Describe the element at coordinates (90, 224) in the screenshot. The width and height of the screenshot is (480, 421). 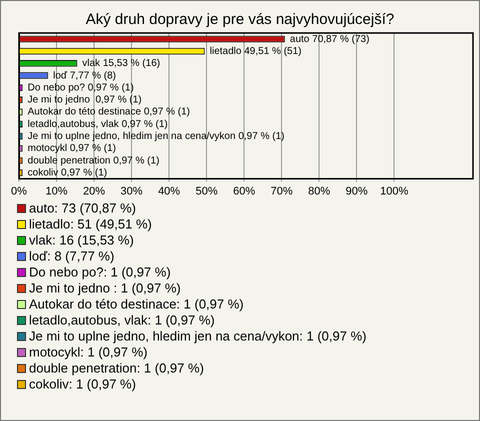
I see `legend-label: lietadlo: 51 (49,51 %)` at that location.